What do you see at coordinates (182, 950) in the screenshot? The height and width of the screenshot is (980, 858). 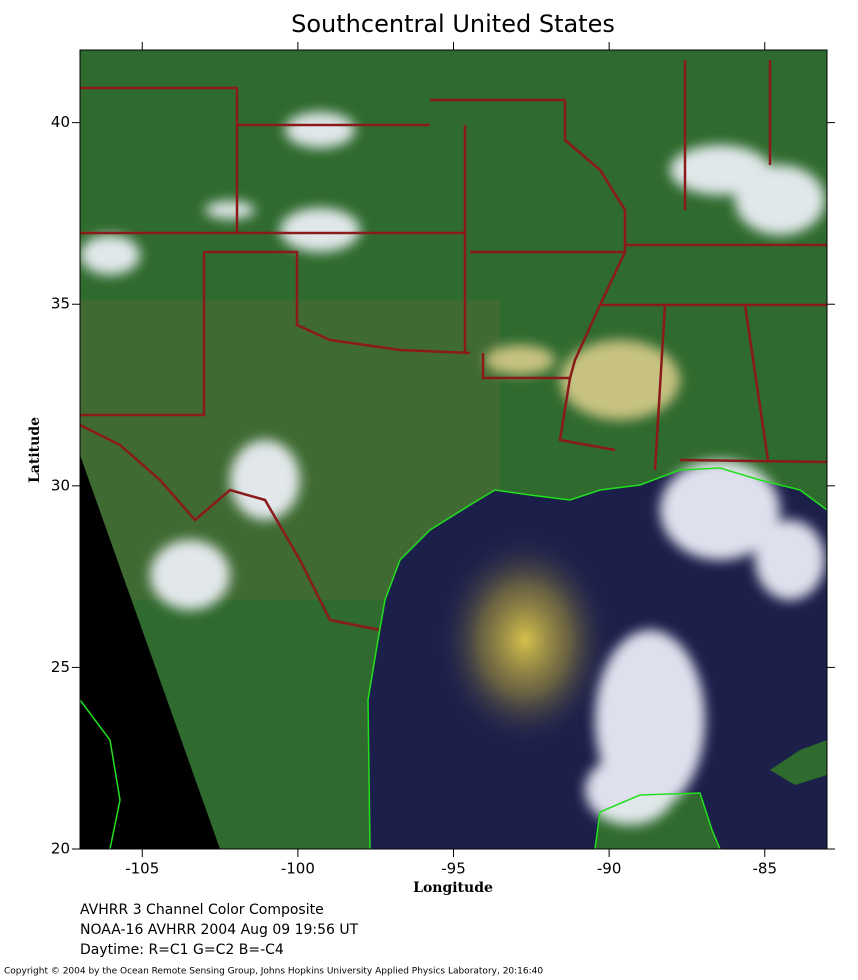 I see `caption-line: Daytime: R=C1 G=C2 B=-C4` at bounding box center [182, 950].